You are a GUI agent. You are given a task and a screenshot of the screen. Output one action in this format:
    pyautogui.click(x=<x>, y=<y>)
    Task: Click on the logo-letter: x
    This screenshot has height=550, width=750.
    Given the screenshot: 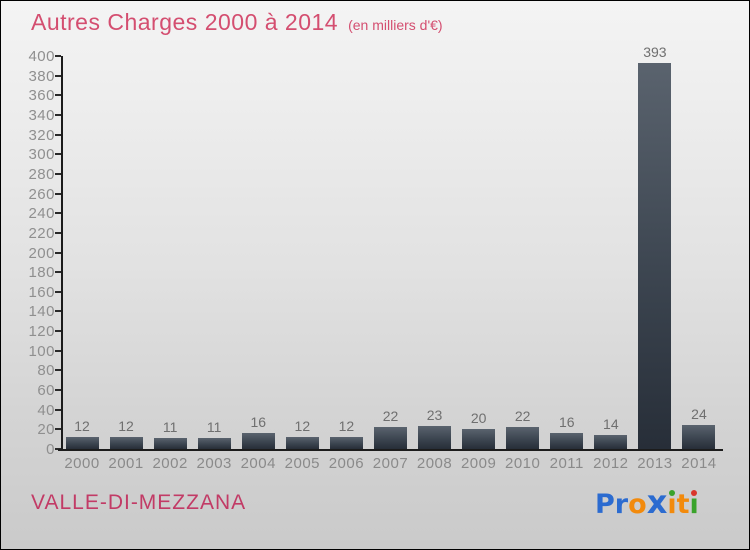 What is the action you would take?
    pyautogui.click(x=657, y=502)
    